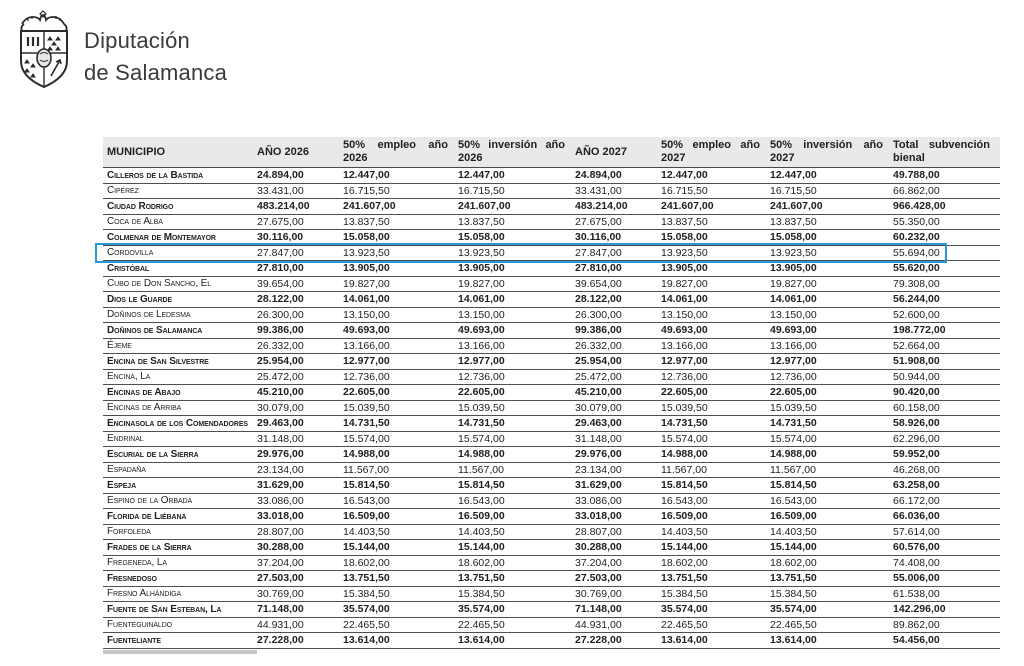 The image size is (1024, 666). What do you see at coordinates (366, 175) in the screenshot?
I see `value-cell-empleo-2026: 12.447,00` at bounding box center [366, 175].